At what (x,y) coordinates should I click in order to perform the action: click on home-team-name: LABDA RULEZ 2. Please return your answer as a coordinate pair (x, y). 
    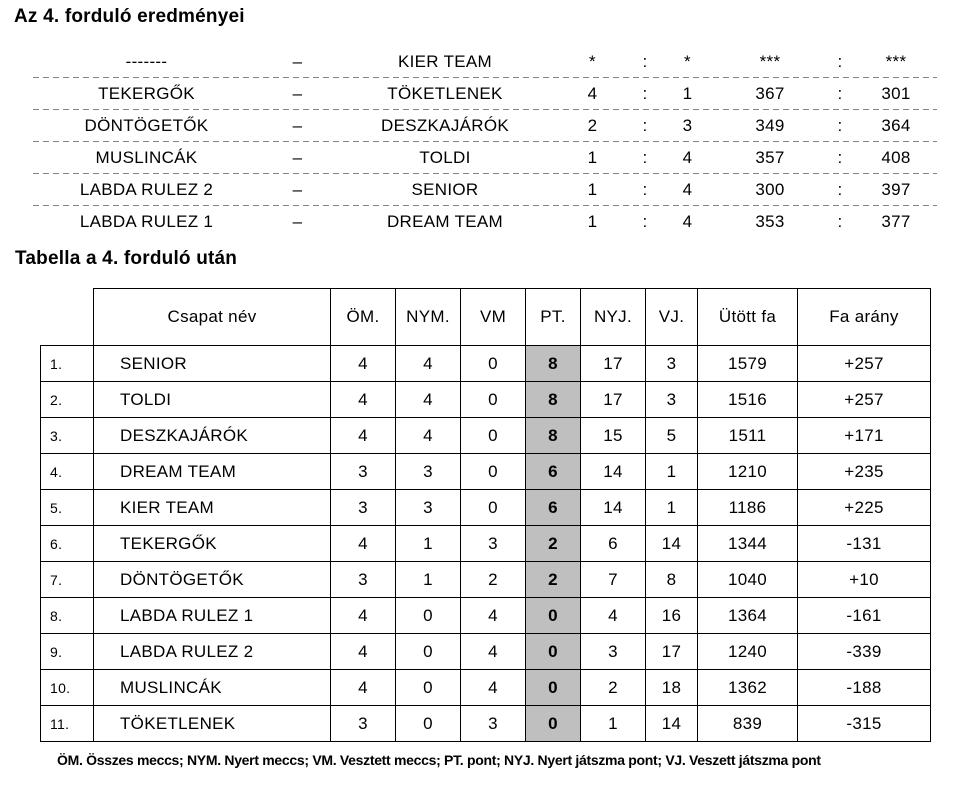
    Looking at the image, I should click on (146, 189).